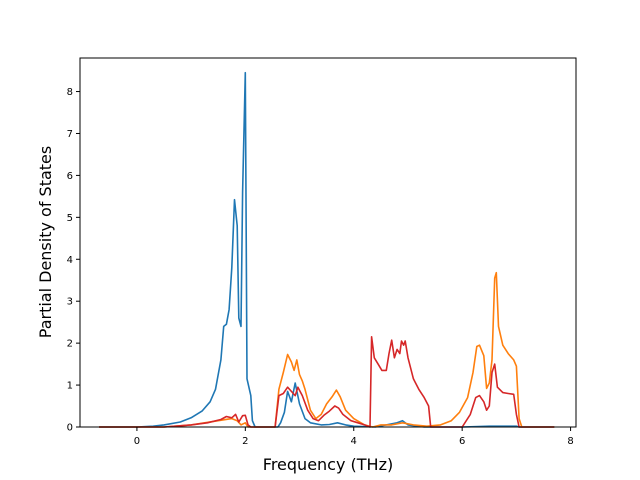 This screenshot has height=480, width=640. Describe the element at coordinates (462, 441) in the screenshot. I see `x-tick-label: 6` at that location.